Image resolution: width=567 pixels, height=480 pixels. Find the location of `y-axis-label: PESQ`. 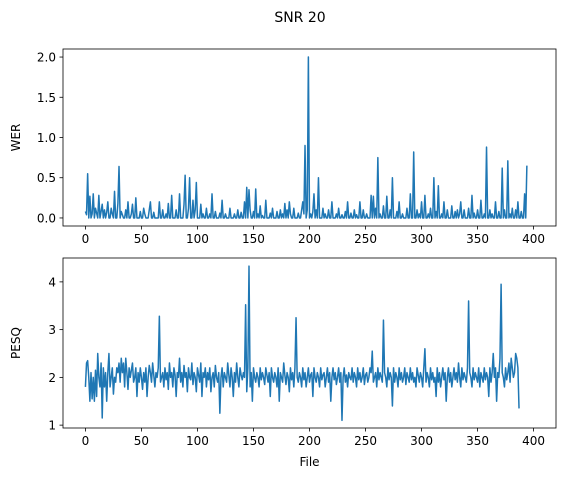

y-axis-label: PESQ is located at coordinates (16, 343).